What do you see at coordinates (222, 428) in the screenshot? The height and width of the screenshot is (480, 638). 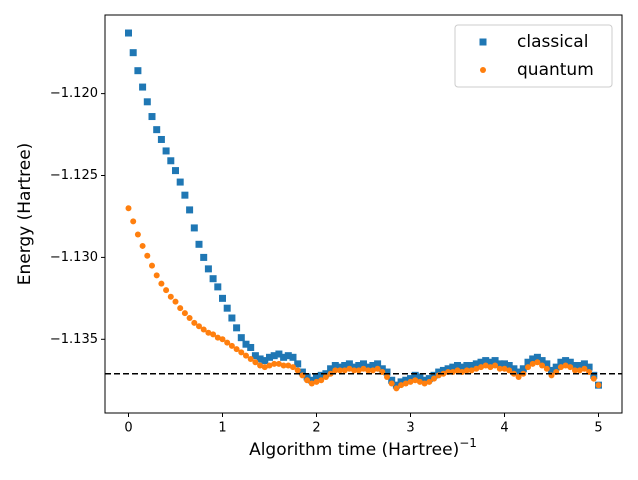 I see `x-tick-label: 1` at bounding box center [222, 428].